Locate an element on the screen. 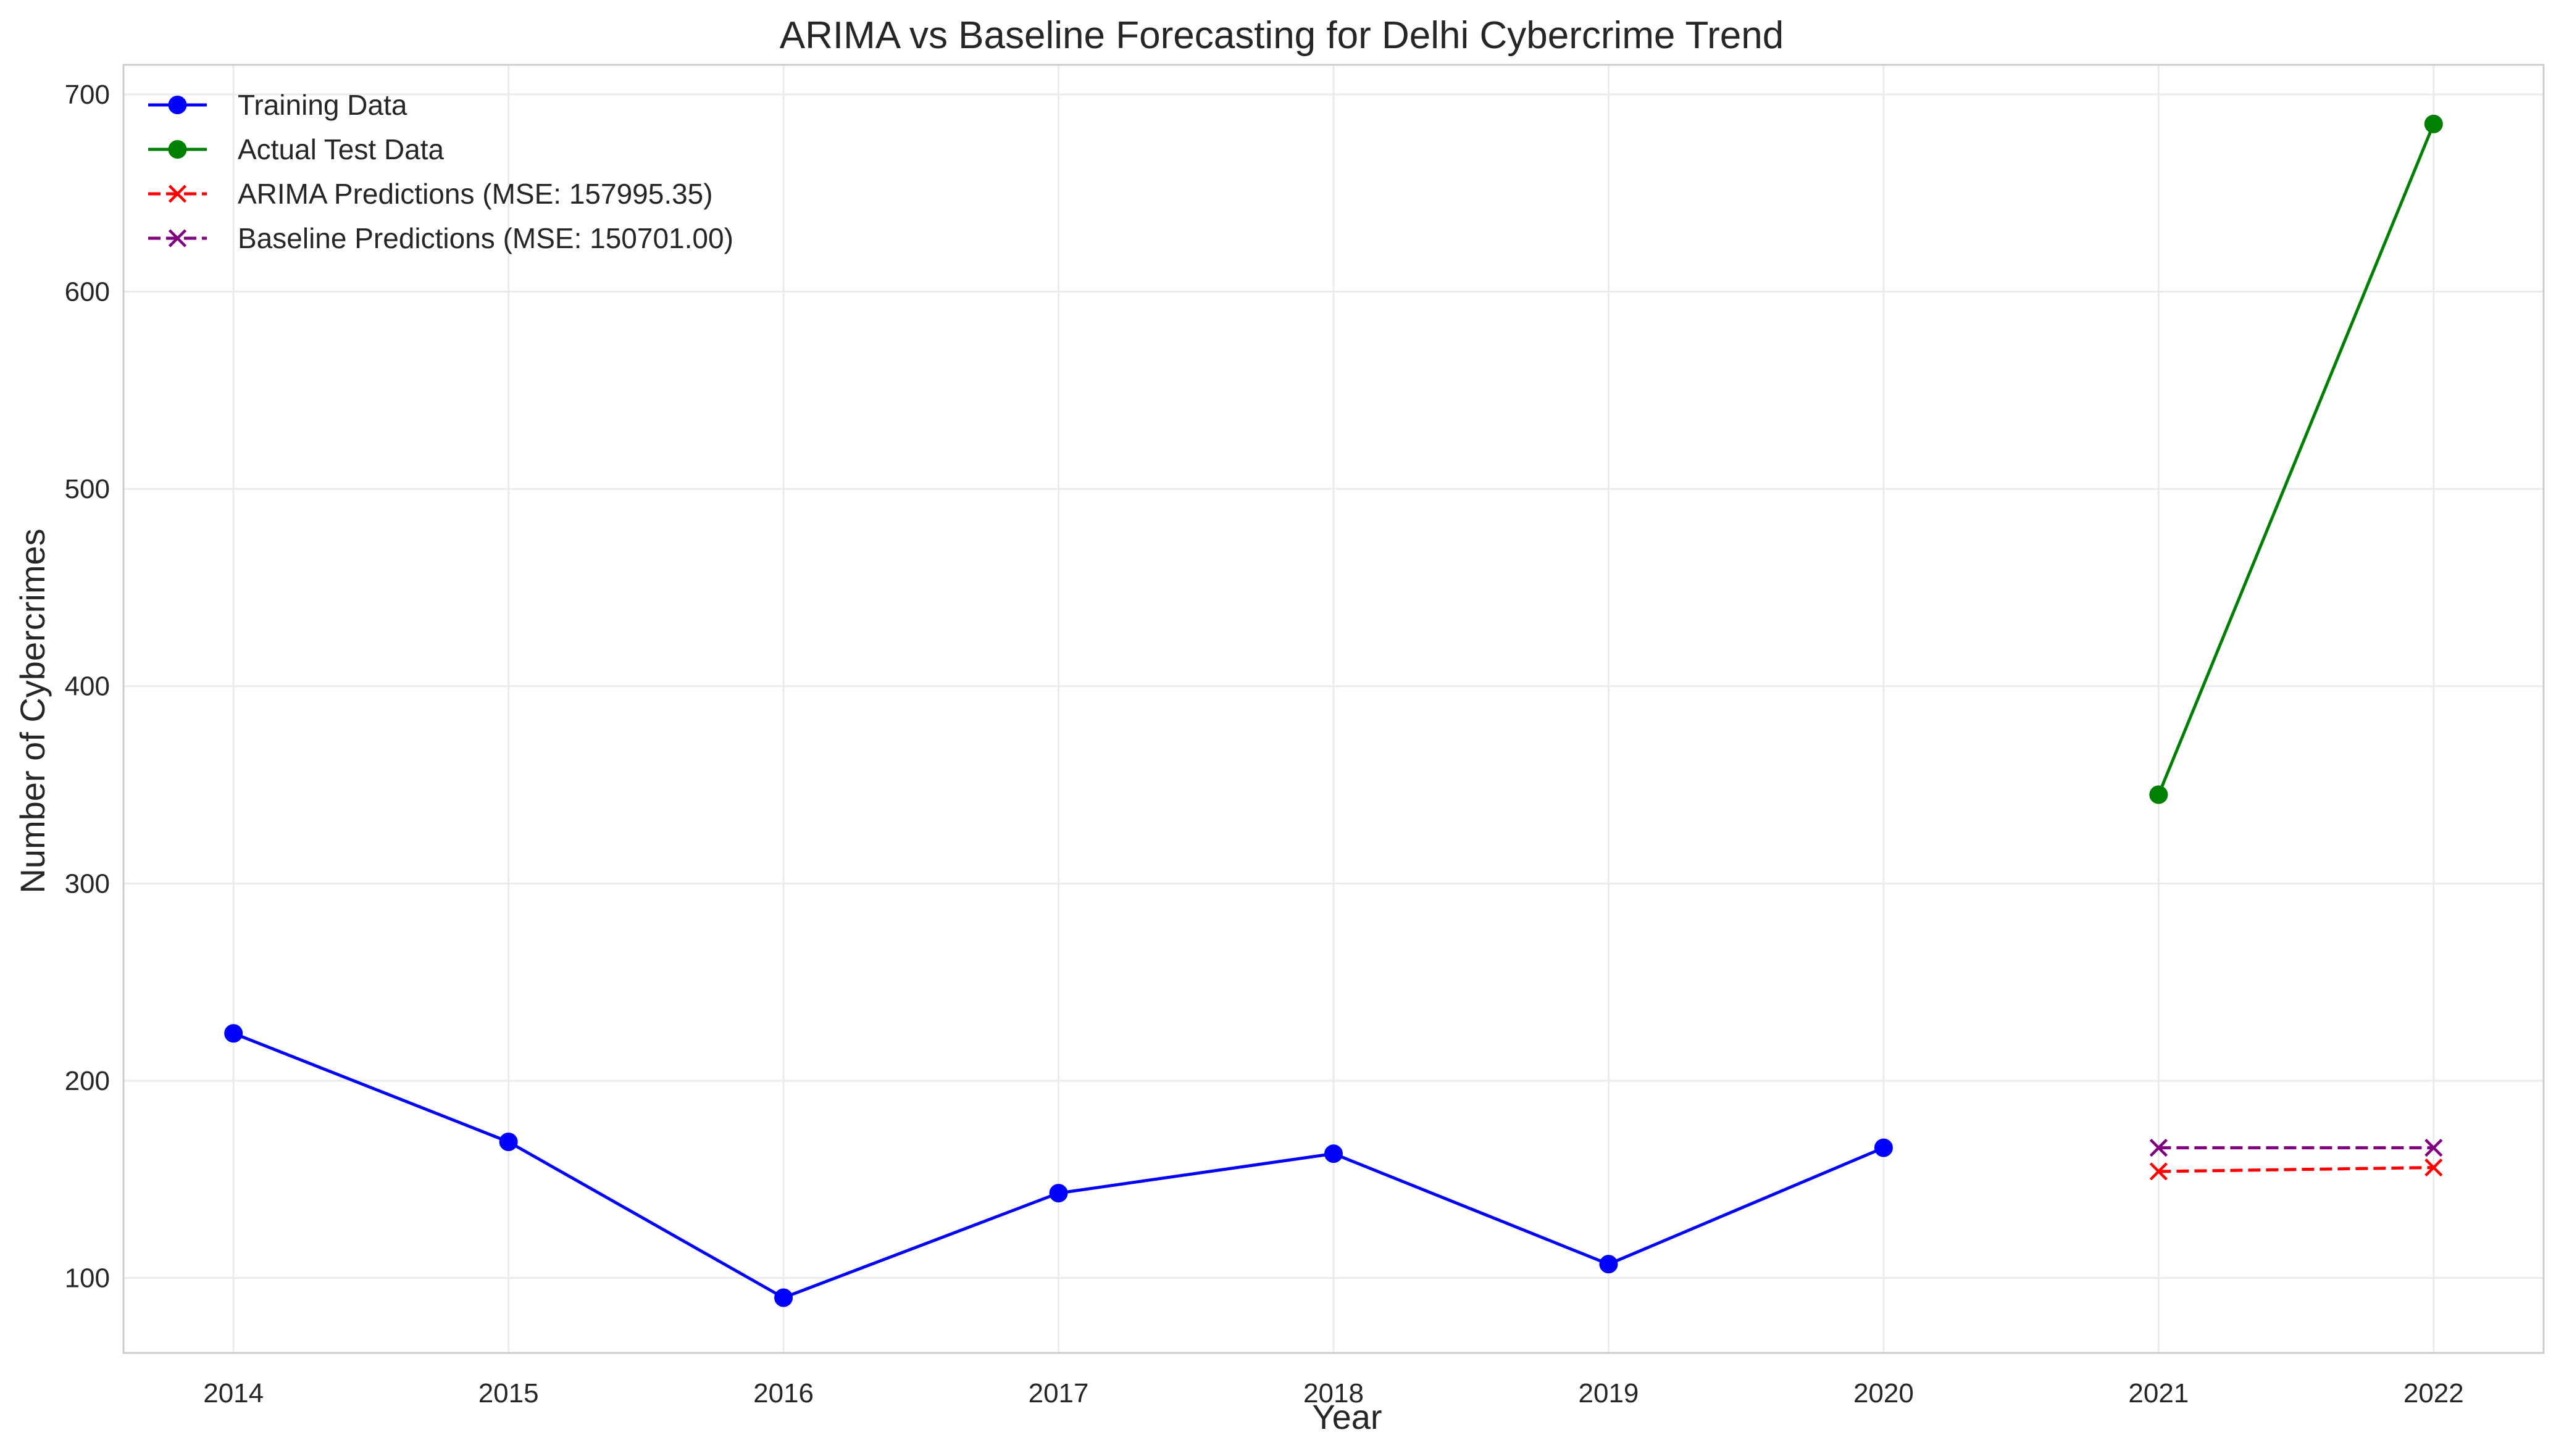  y-tick-label: 100 is located at coordinates (87, 1278).